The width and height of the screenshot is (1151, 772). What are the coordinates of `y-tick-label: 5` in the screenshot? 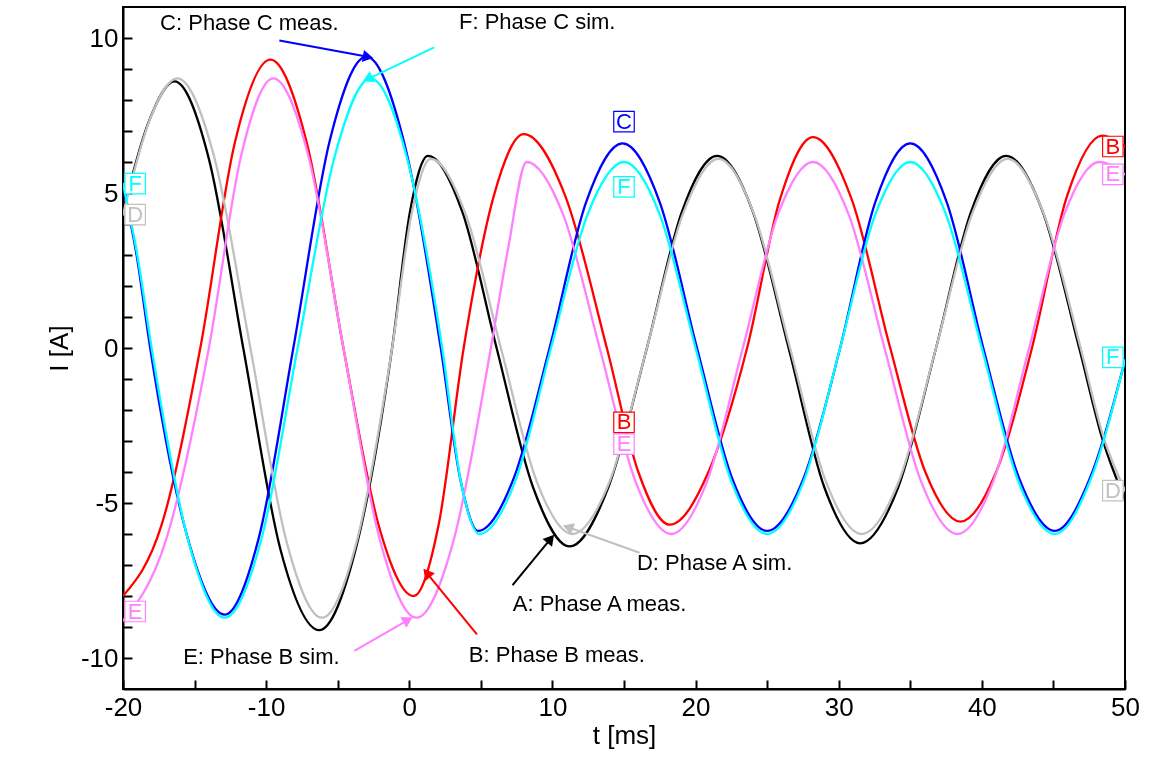 It's located at (111, 192).